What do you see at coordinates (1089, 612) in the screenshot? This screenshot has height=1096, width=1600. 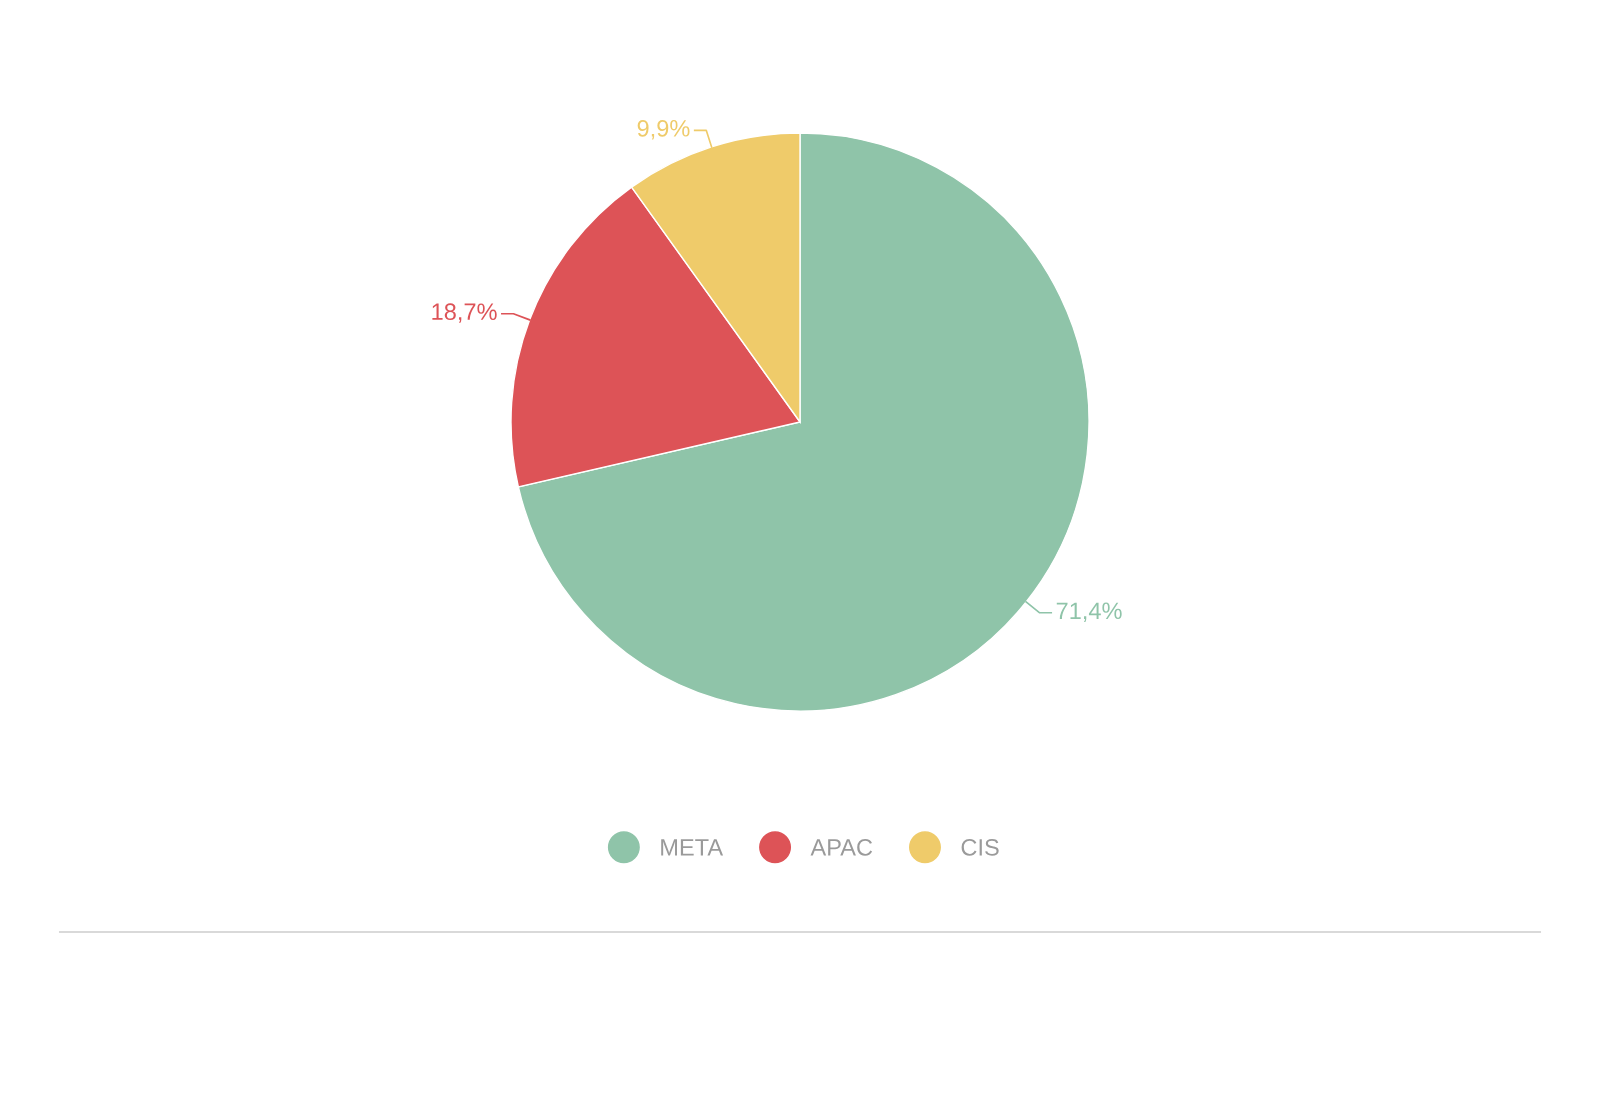 I see `data-label: 71,4%` at bounding box center [1089, 612].